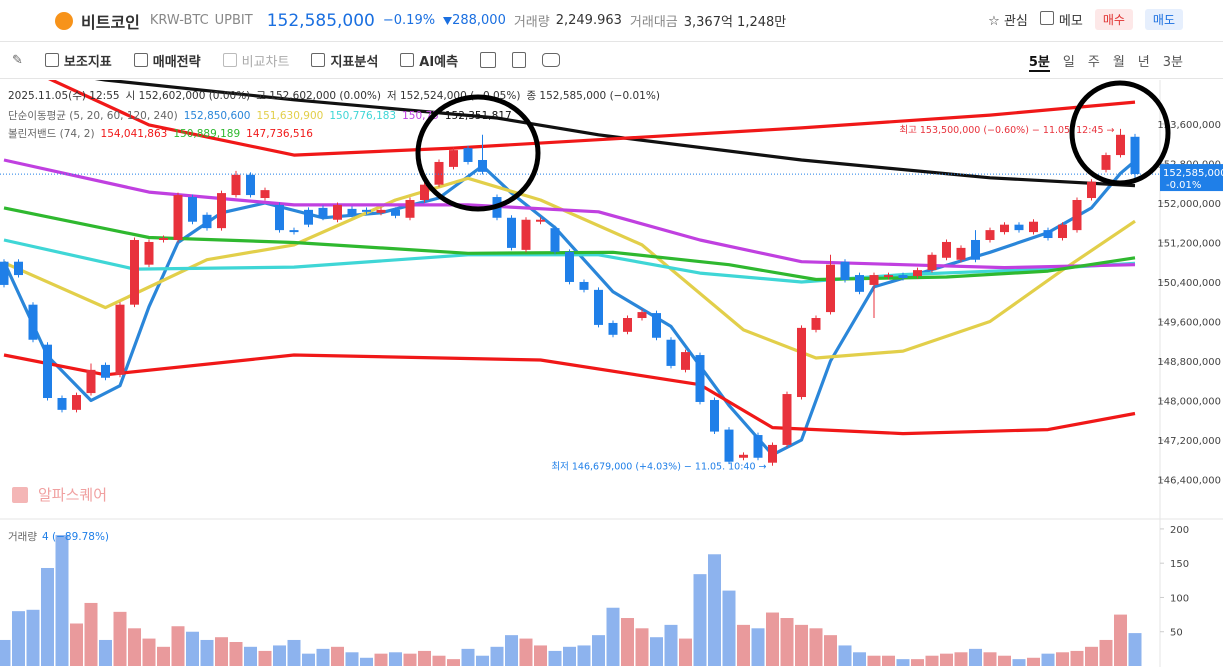 This screenshot has height=667, width=1223. What do you see at coordinates (1120, 133) in the screenshot?
I see `highlight-circle` at bounding box center [1120, 133].